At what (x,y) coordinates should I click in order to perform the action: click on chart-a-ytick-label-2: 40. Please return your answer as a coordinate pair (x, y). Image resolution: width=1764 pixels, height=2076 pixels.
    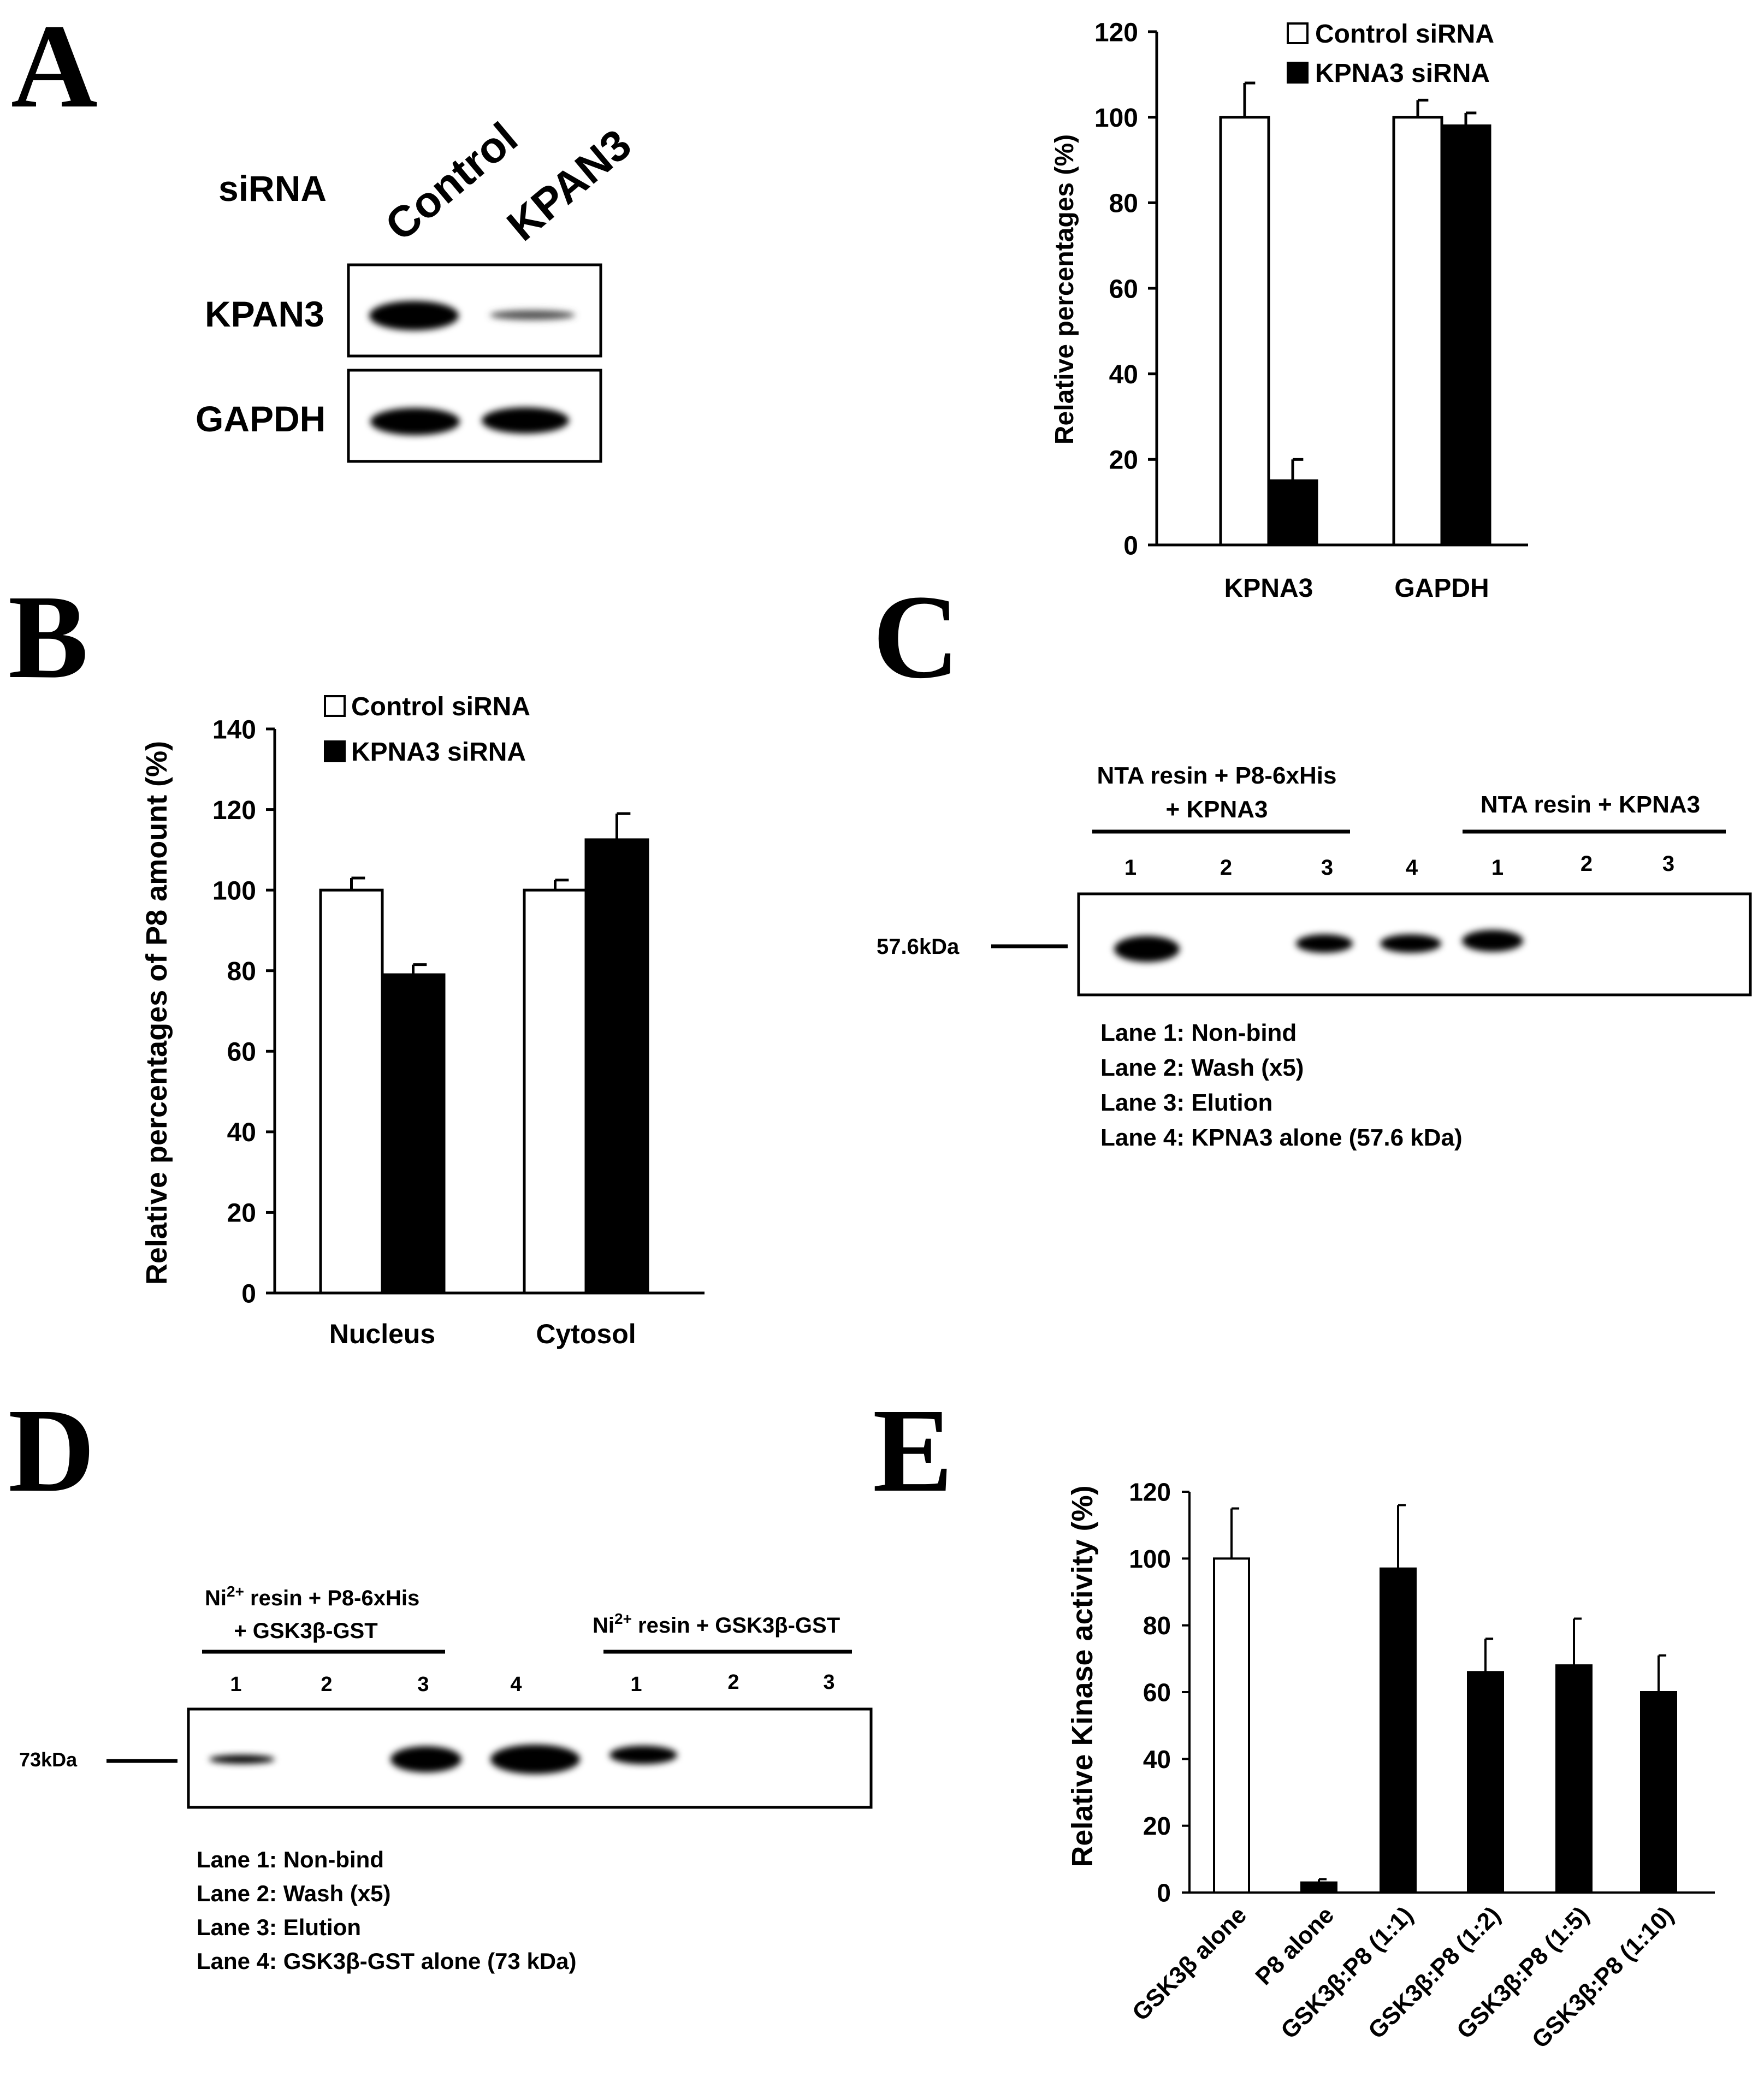
    Looking at the image, I should click on (1123, 374).